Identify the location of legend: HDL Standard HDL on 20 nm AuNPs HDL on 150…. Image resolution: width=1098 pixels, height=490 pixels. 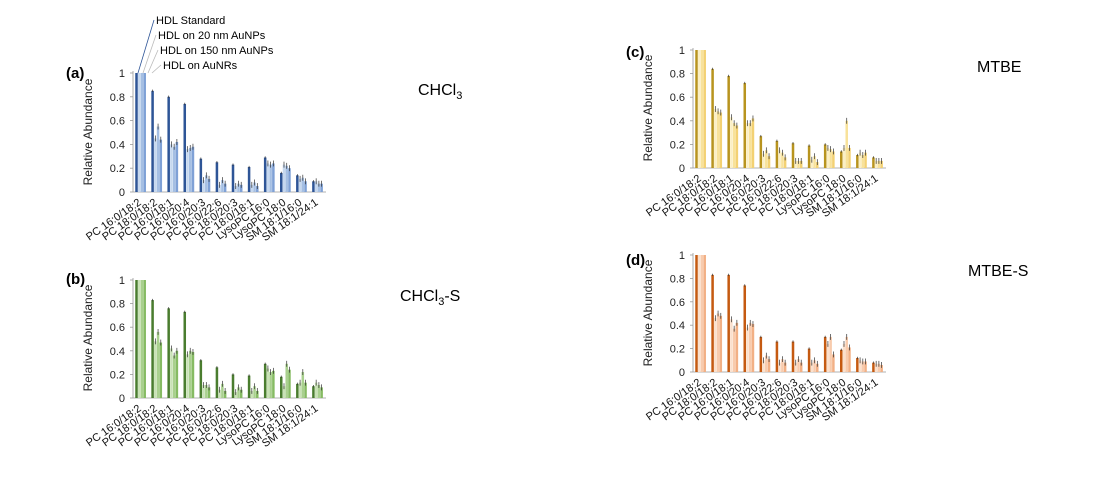
(205, 44).